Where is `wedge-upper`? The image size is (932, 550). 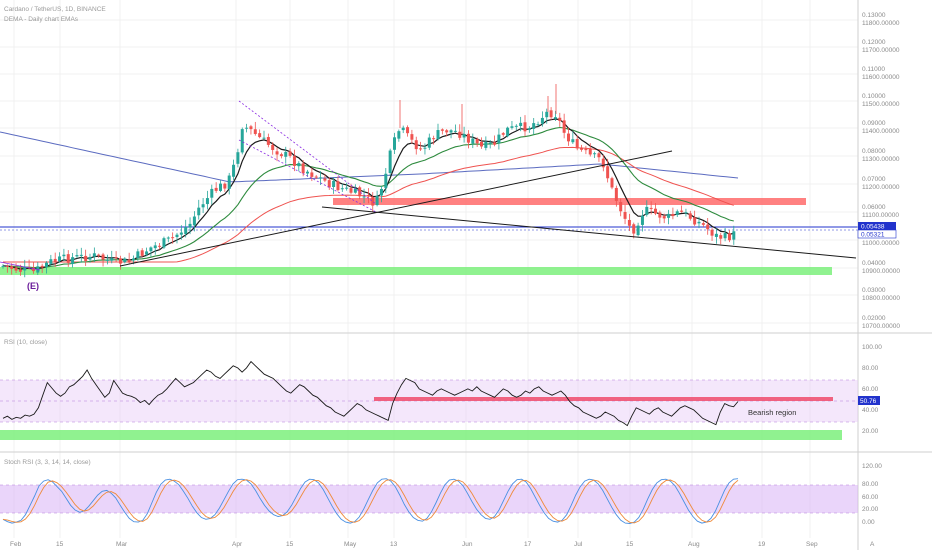
wedge-upper is located at coordinates (307, 152).